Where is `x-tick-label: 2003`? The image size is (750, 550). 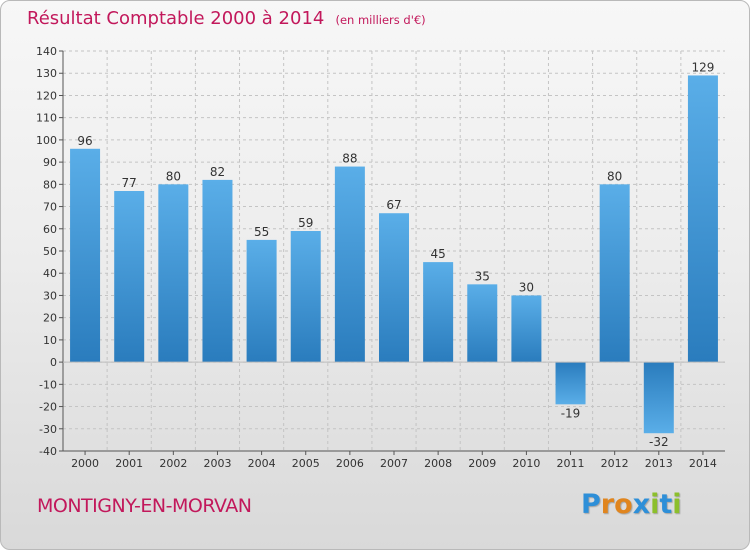
x-tick-label: 2003 is located at coordinates (217, 463).